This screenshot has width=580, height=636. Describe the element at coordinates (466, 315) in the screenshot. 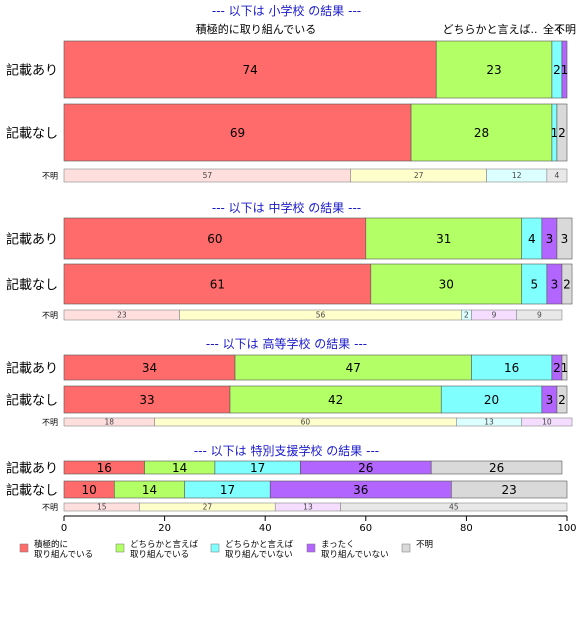

I see `unknown-bar-value-label: 2` at that location.